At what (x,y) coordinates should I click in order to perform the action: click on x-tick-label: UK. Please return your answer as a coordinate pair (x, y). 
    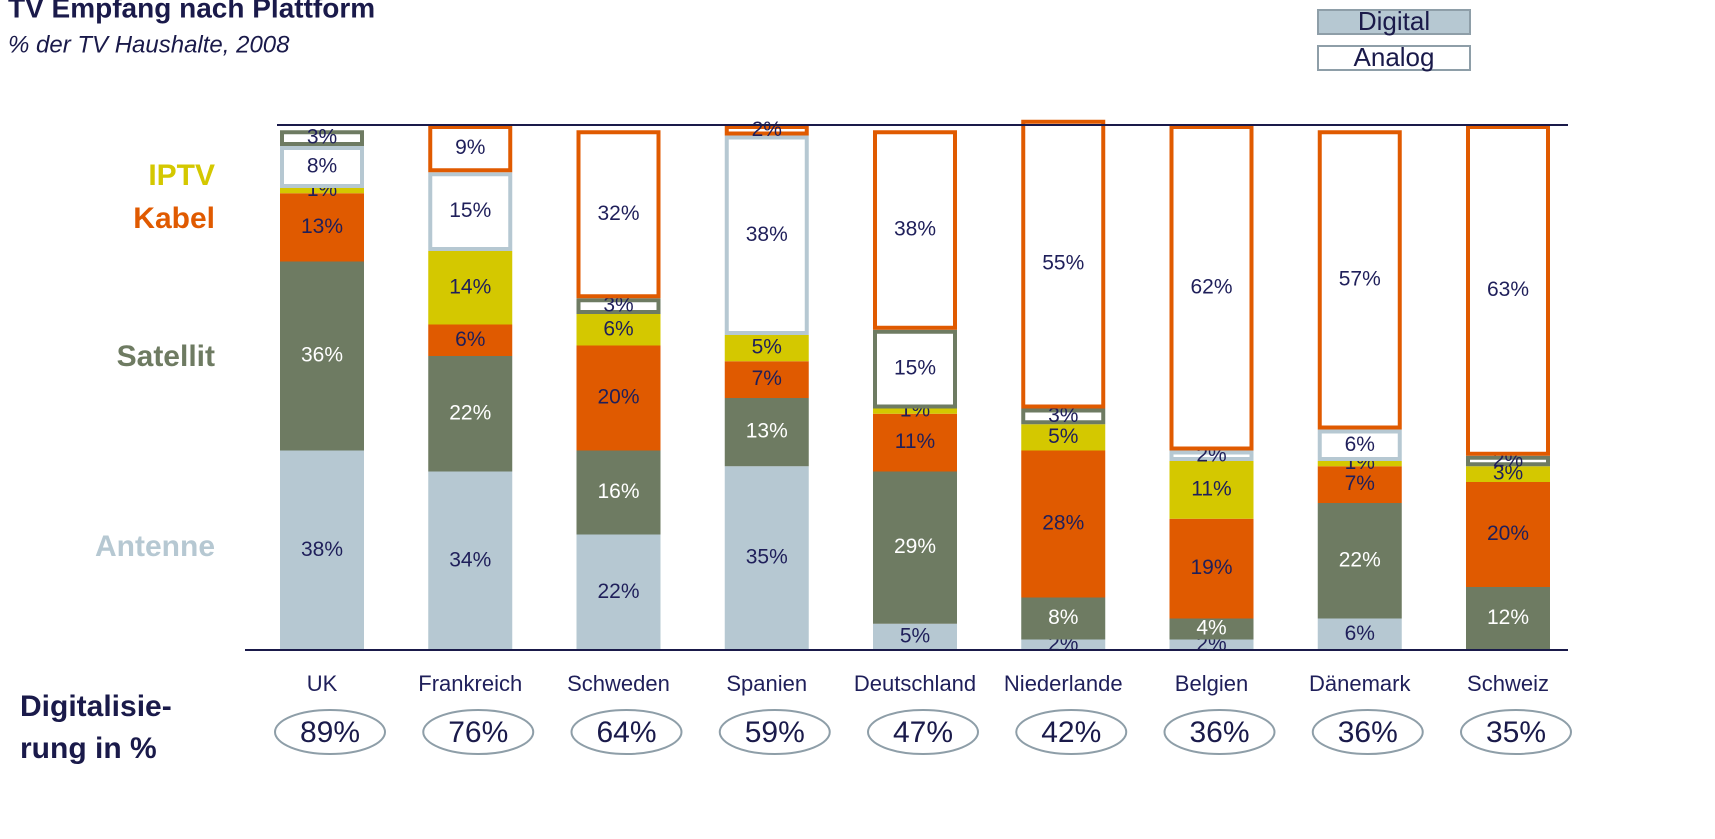
    Looking at the image, I should click on (322, 683).